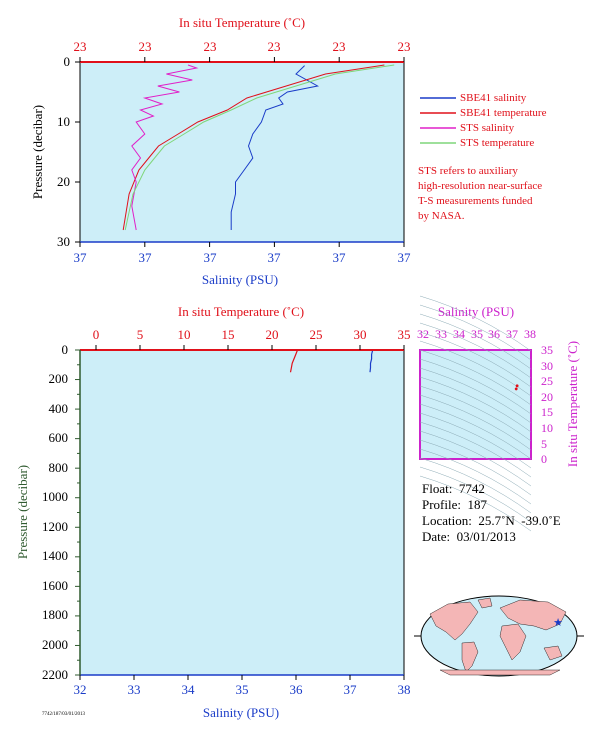  Describe the element at coordinates (59, 467) in the screenshot. I see `pressure-tick-label: 800` at that location.